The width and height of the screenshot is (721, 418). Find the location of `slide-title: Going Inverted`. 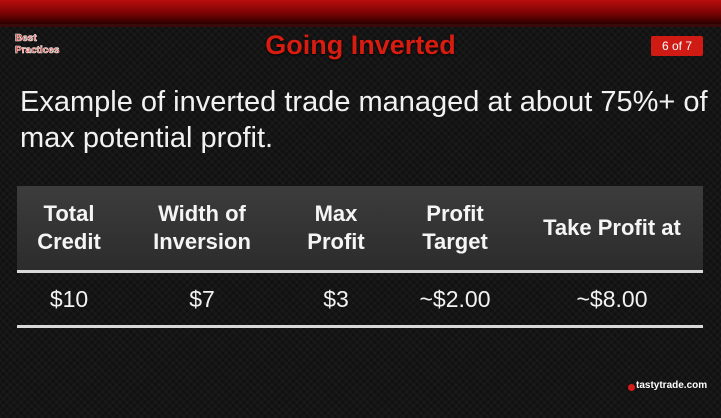

slide-title: Going Inverted is located at coordinates (360, 45).